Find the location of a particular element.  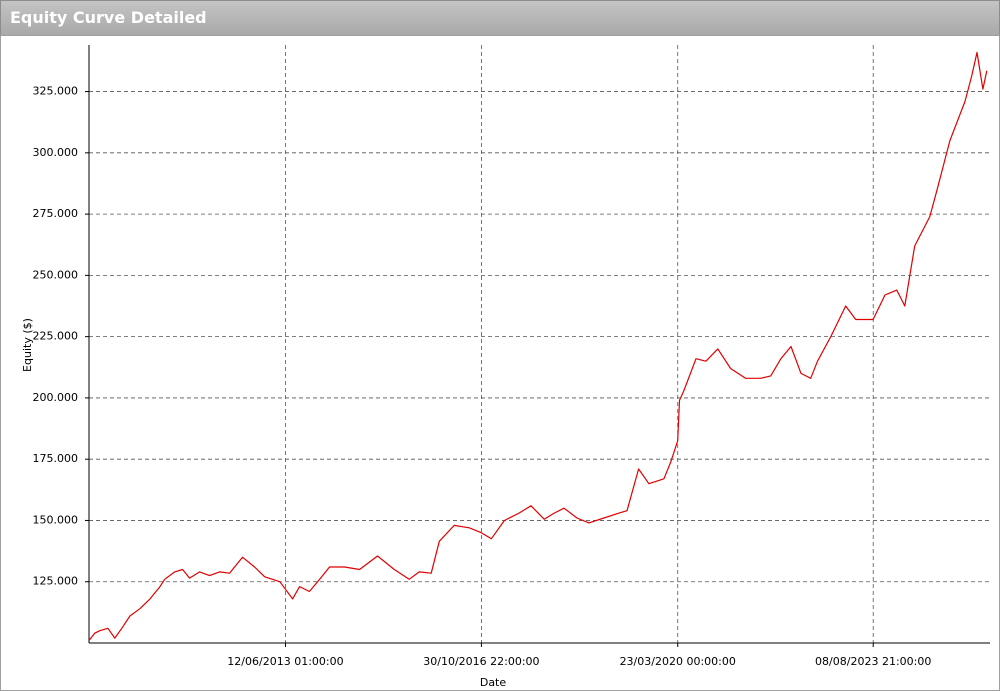

y-tick-label: 250.000 is located at coordinates (56, 274).